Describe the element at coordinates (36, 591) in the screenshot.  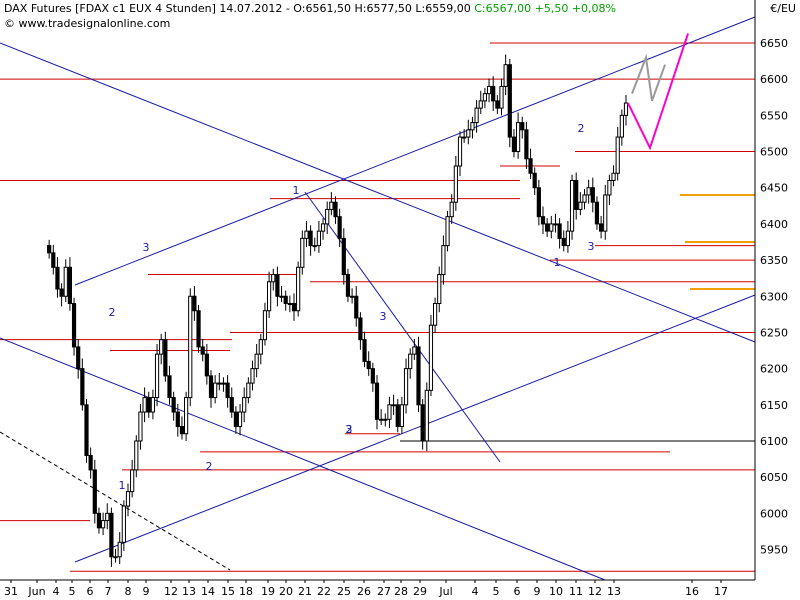
I see `x-tick-label: Jun` at that location.